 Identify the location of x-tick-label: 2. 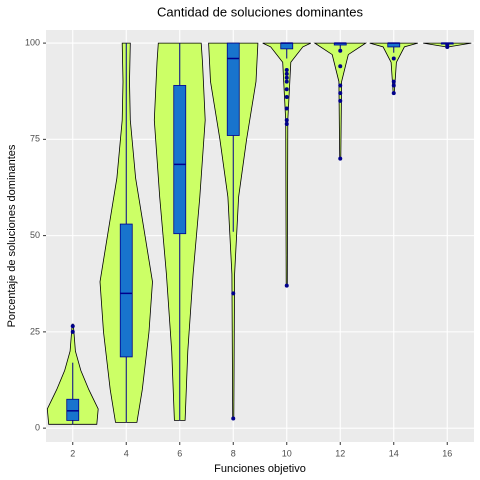
(72, 453).